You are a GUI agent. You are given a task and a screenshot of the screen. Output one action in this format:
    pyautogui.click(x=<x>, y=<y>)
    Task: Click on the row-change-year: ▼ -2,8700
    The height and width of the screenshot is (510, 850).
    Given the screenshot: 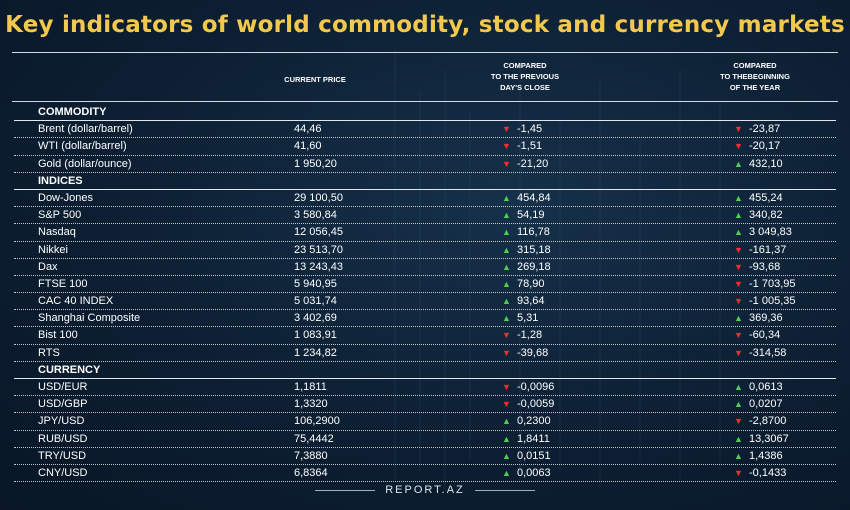 What is the action you would take?
    pyautogui.click(x=760, y=421)
    